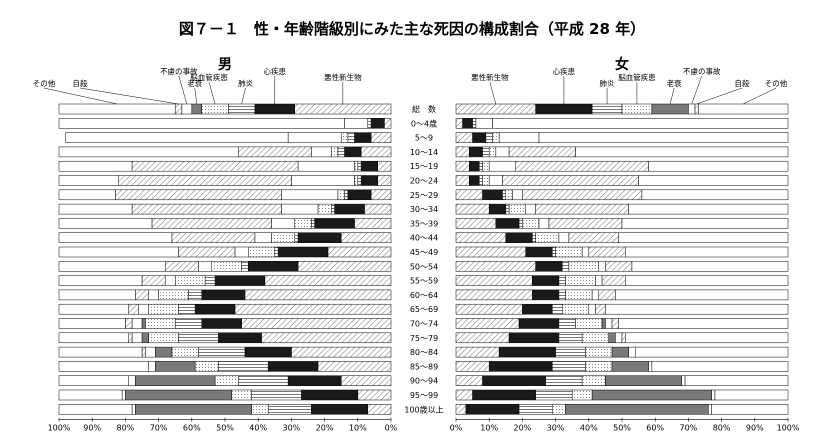  Describe the element at coordinates (424, 238) in the screenshot. I see `category-label-9: 40～44` at that location.